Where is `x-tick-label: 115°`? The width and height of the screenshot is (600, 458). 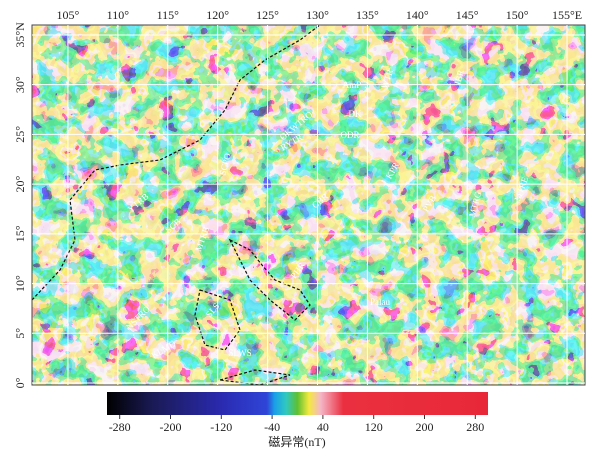 x-tick-label: 115° is located at coordinates (168, 15).